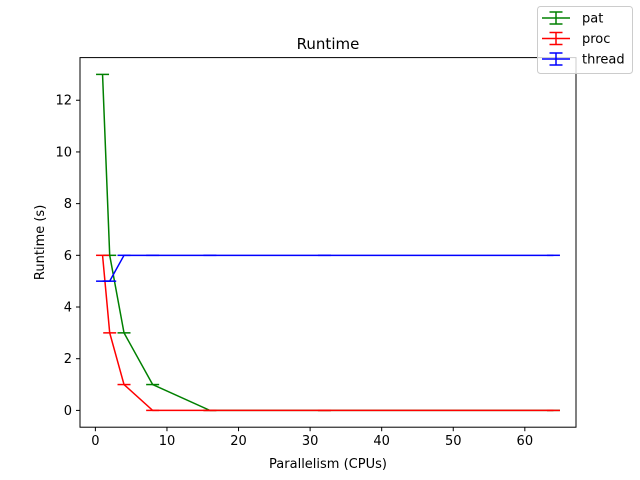 This screenshot has height=480, width=640. Describe the element at coordinates (525, 441) in the screenshot. I see `x-tick-label: 60` at that location.